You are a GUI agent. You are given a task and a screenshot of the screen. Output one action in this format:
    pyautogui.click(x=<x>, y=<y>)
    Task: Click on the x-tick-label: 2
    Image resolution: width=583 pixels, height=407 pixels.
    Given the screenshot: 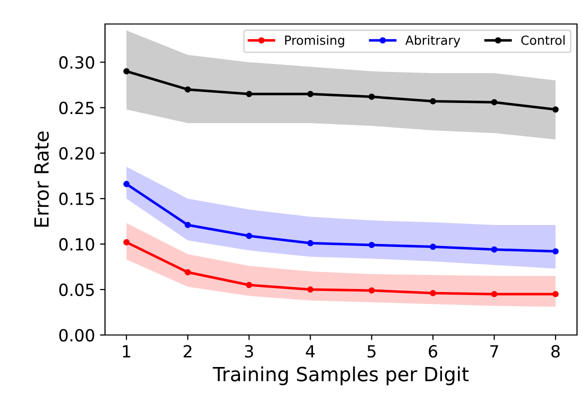 What is the action you would take?
    pyautogui.click(x=188, y=351)
    